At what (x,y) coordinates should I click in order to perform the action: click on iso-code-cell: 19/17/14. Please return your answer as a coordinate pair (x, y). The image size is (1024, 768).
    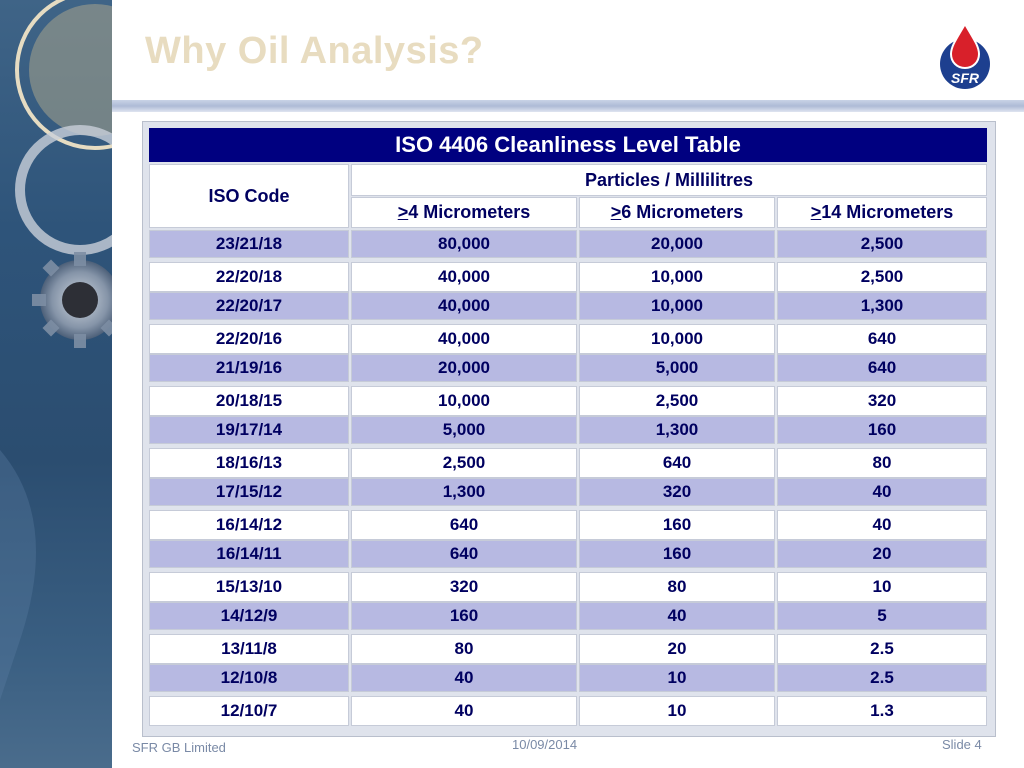
    Looking at the image, I should click on (249, 430).